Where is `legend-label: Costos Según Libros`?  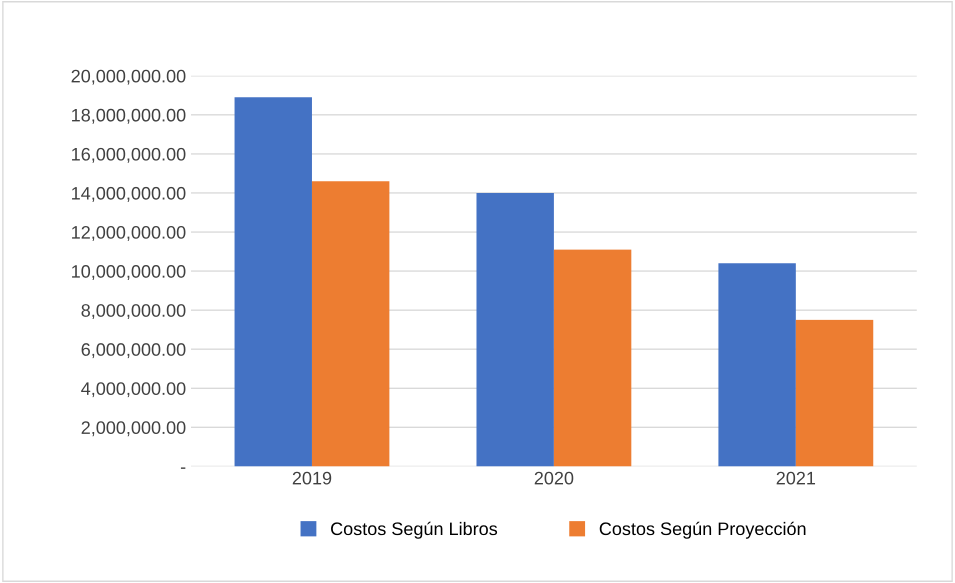
legend-label: Costos Según Libros is located at coordinates (414, 530).